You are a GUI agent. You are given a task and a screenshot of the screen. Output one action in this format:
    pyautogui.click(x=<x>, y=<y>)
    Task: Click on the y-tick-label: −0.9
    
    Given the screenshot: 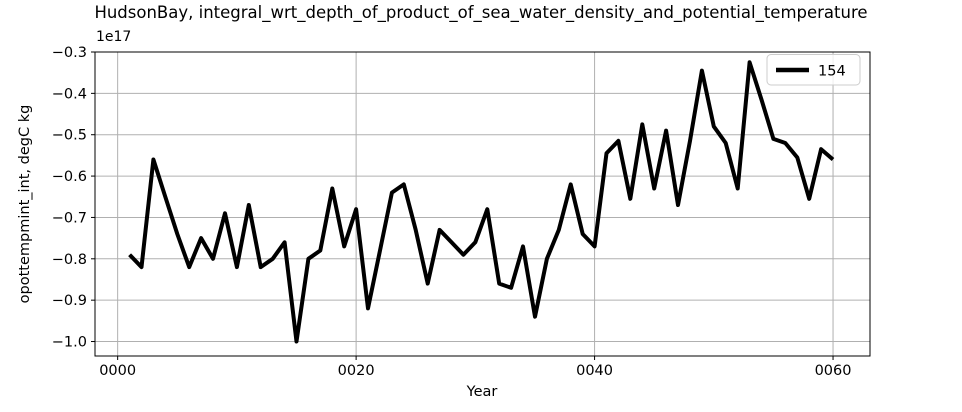 What is the action you would take?
    pyautogui.click(x=69, y=301)
    